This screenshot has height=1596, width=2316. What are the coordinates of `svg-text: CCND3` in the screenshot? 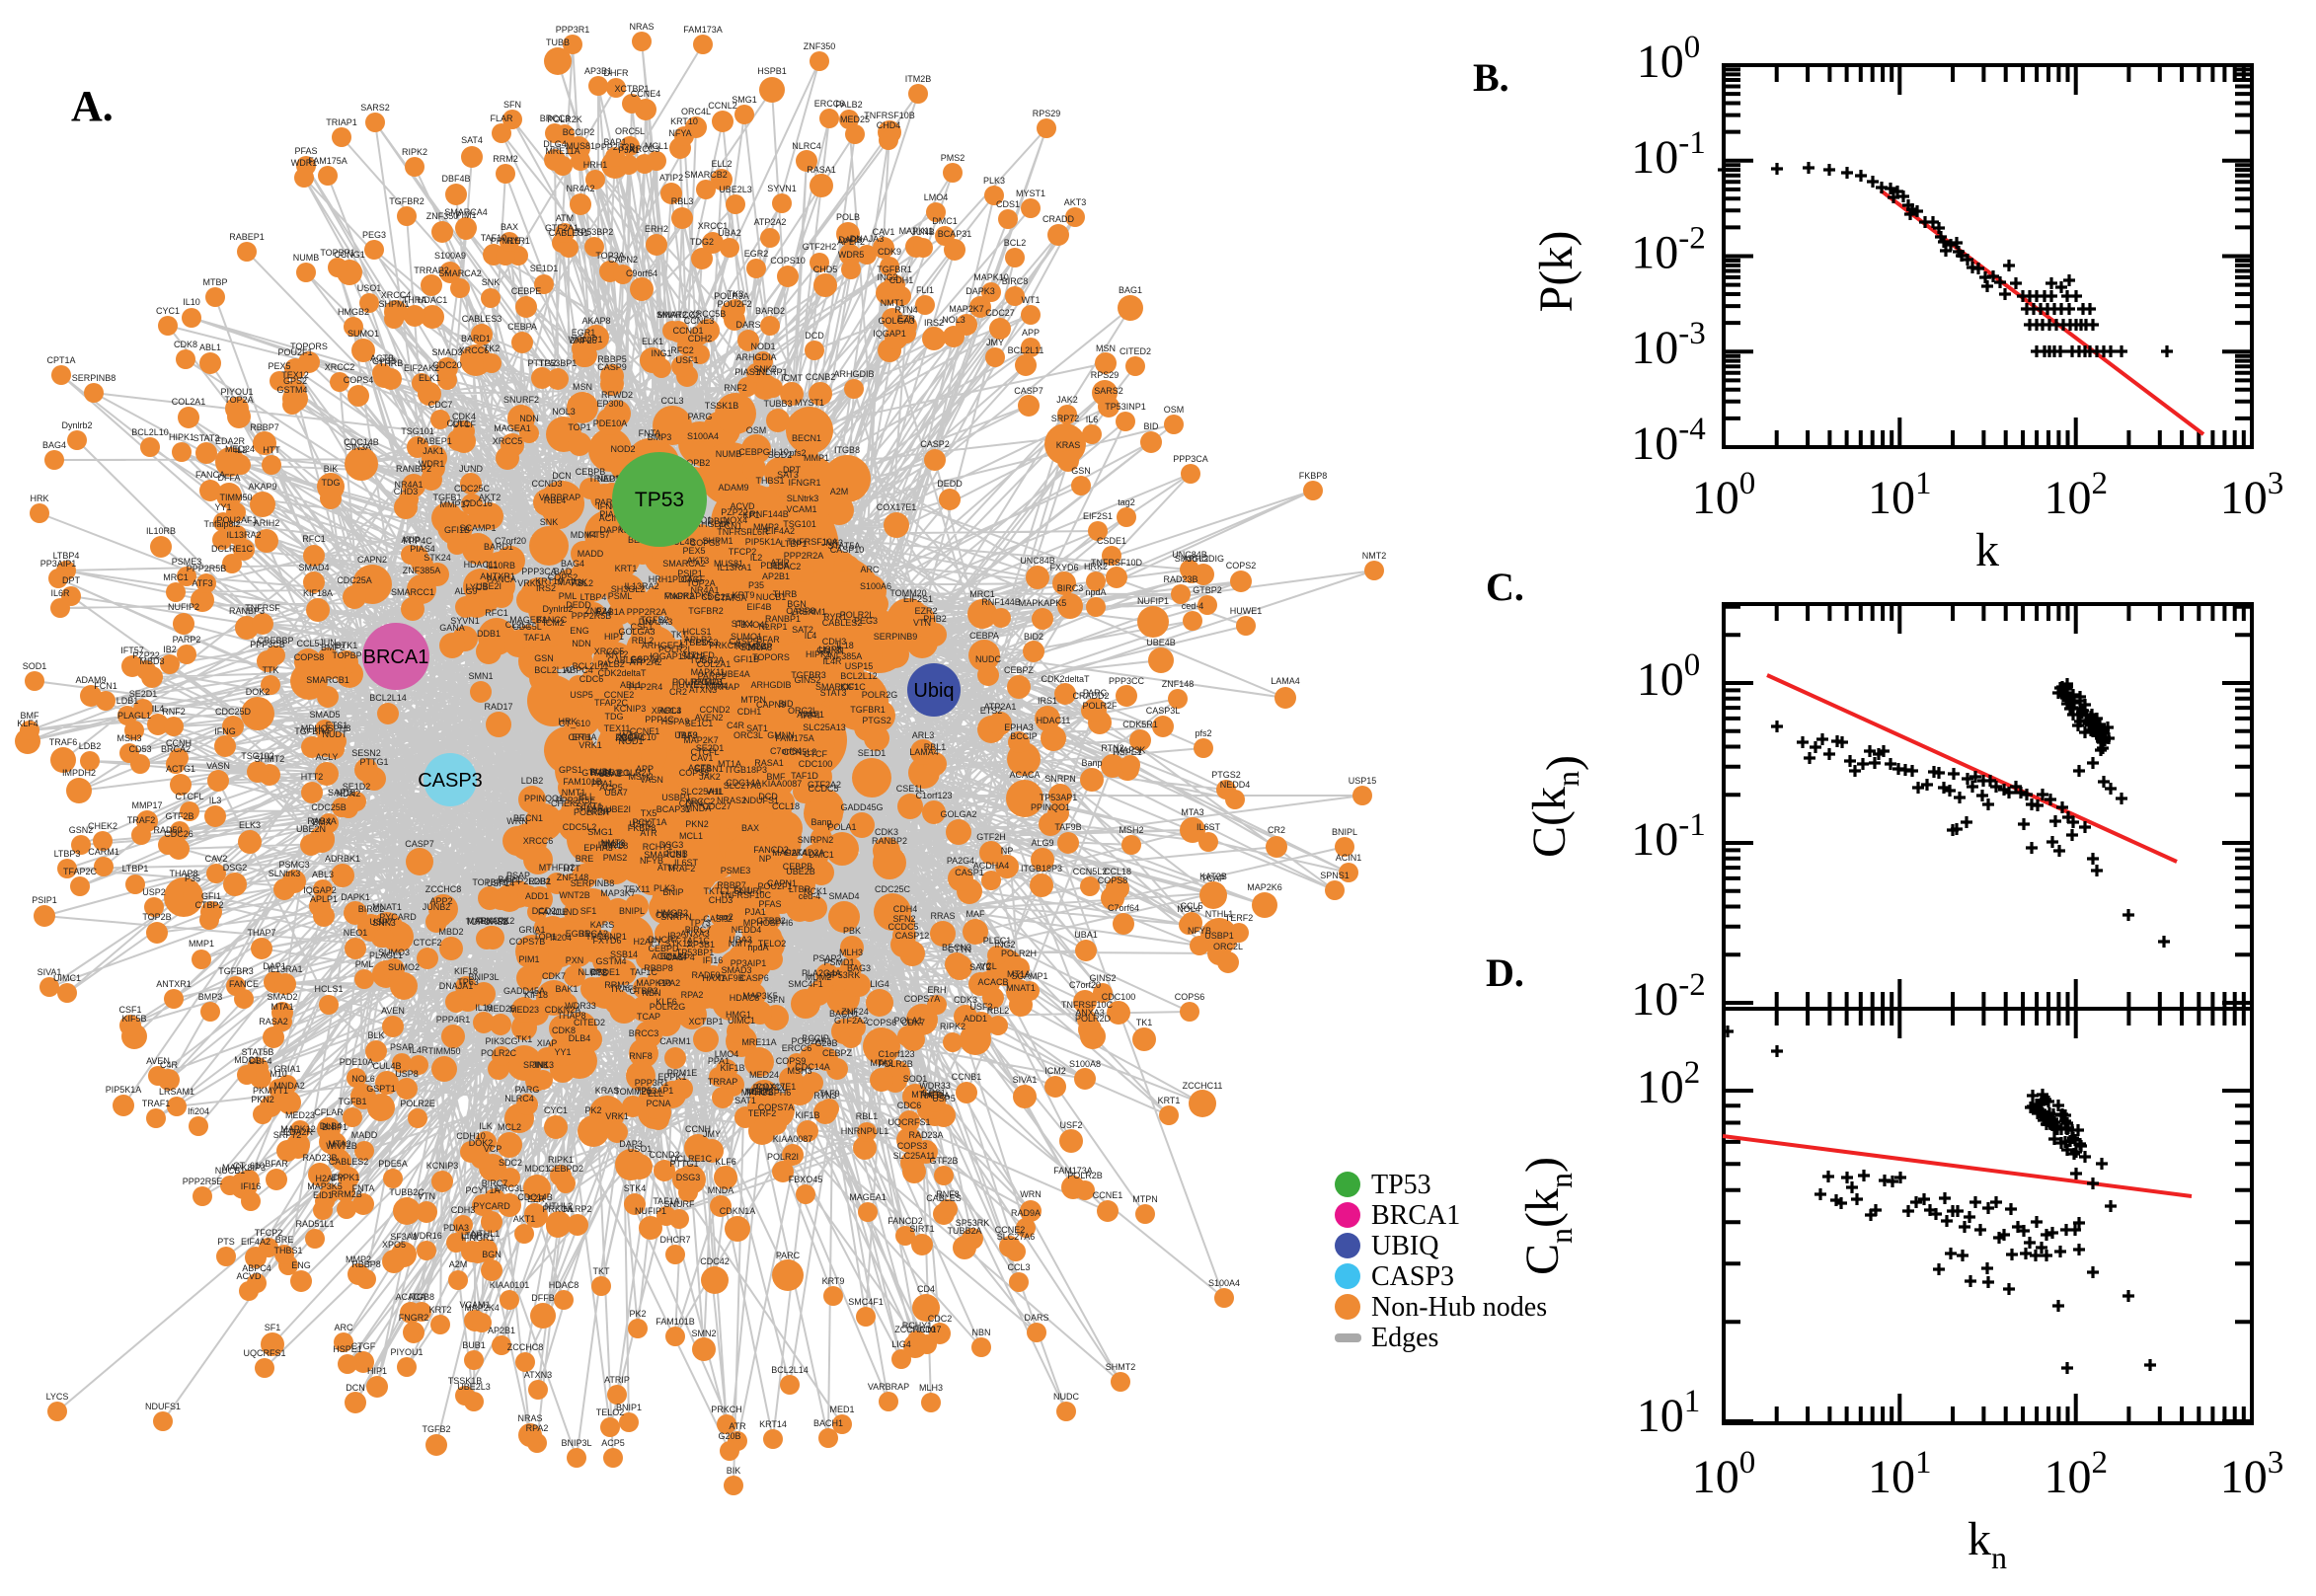 It's located at (546, 484).